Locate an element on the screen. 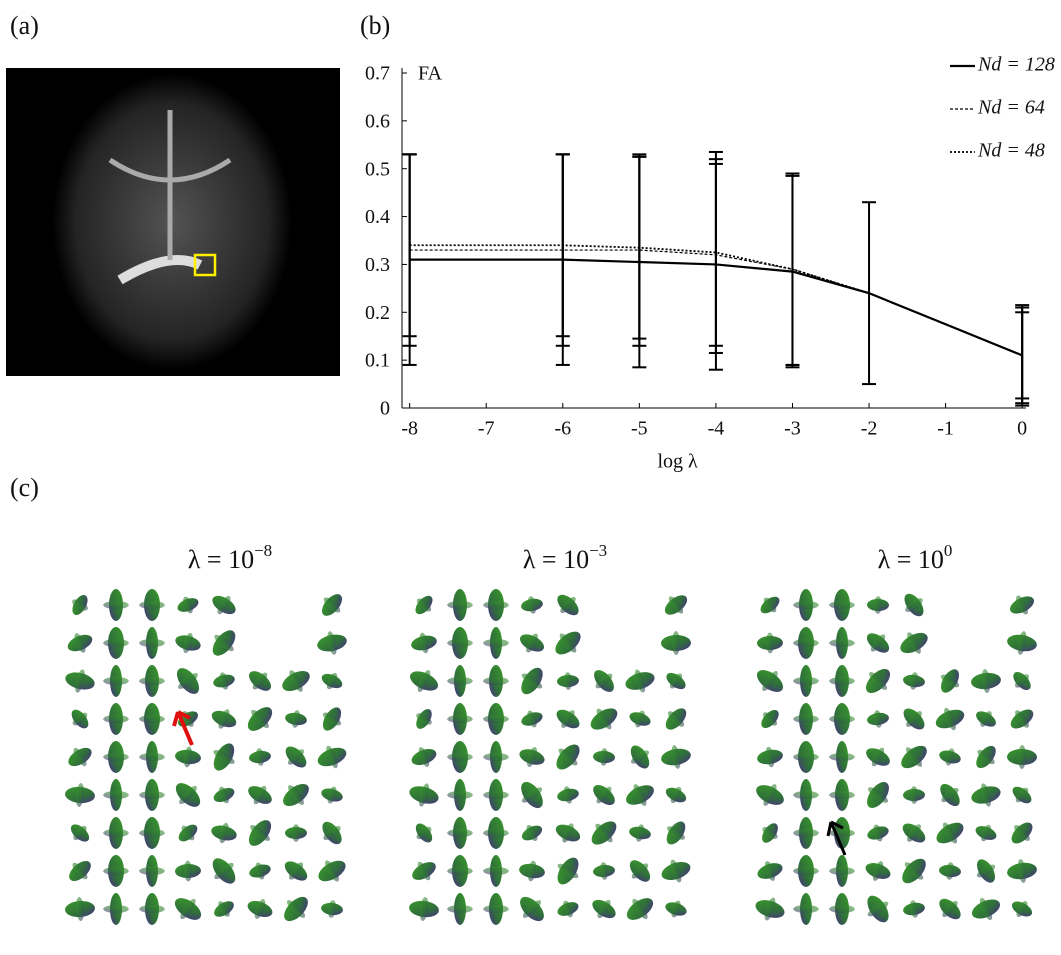  y-tick-label: 0.6 is located at coordinates (377, 121).